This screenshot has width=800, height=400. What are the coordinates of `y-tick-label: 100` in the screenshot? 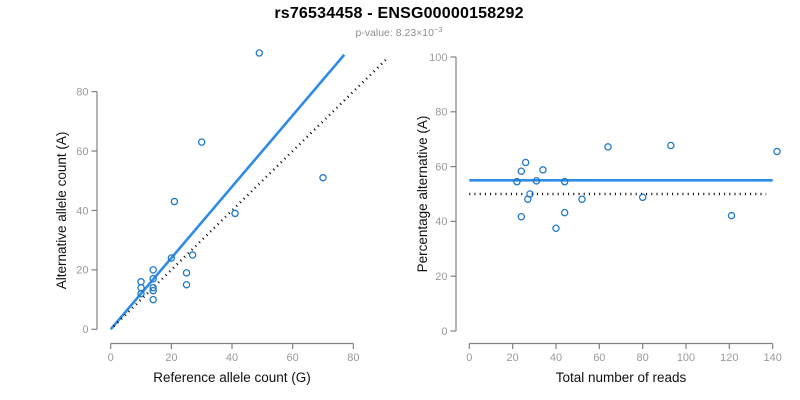 It's located at (438, 58).